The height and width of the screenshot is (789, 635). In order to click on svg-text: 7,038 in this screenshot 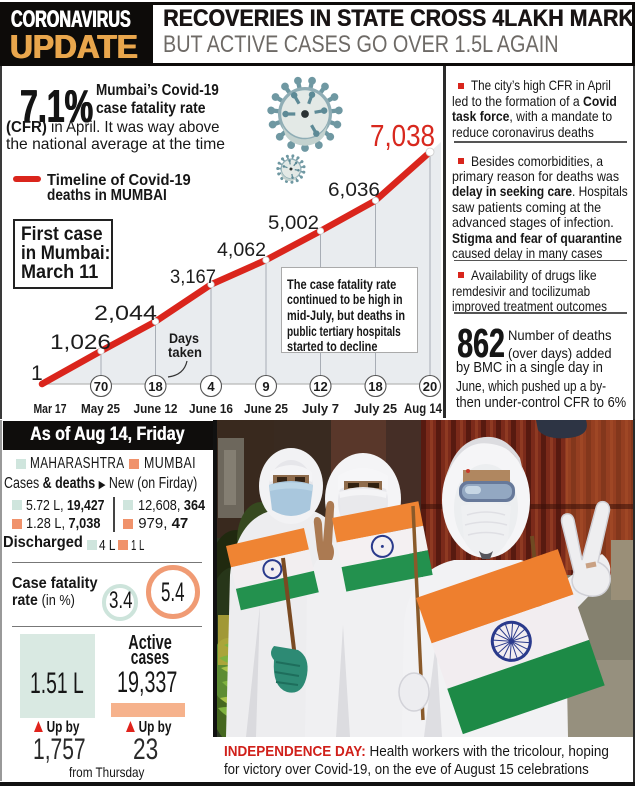, I will do `click(402, 135)`.